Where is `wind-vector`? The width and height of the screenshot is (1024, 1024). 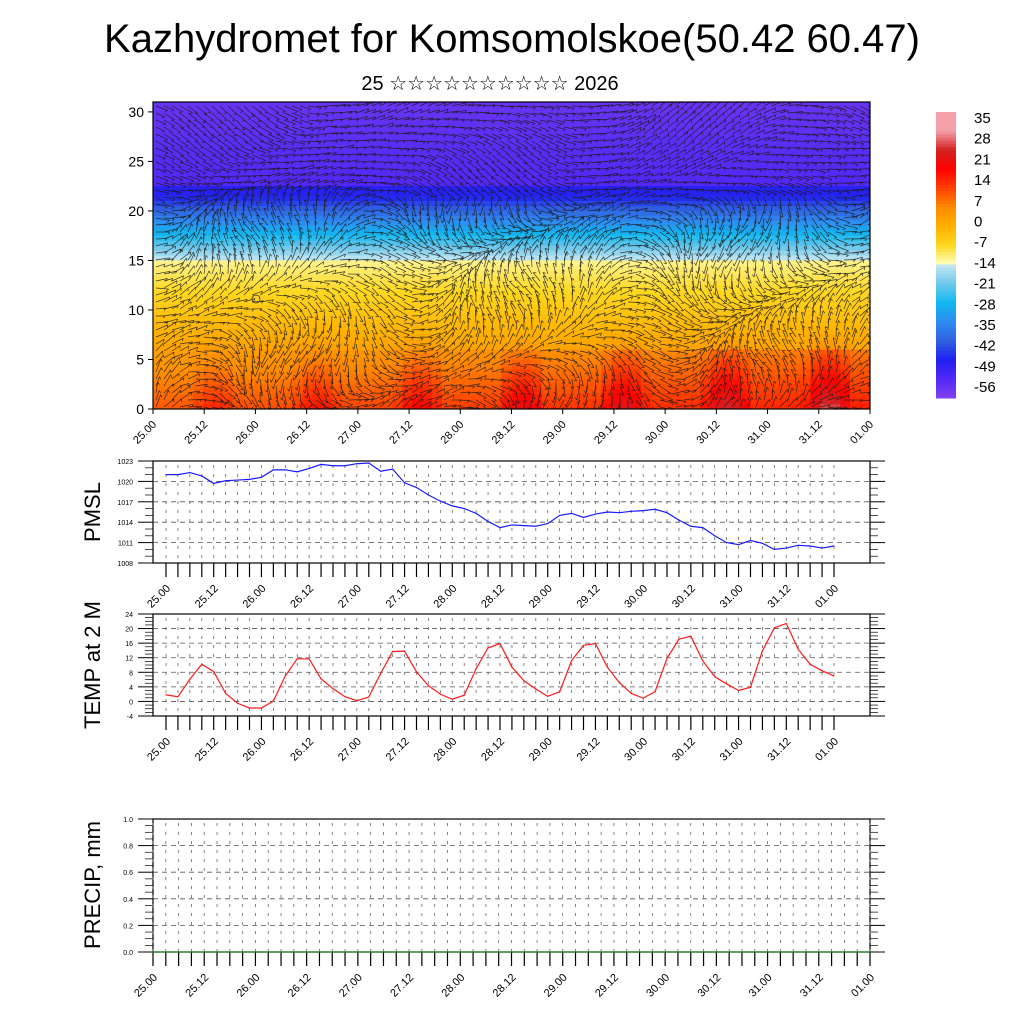
wind-vector is located at coordinates (841, 108).